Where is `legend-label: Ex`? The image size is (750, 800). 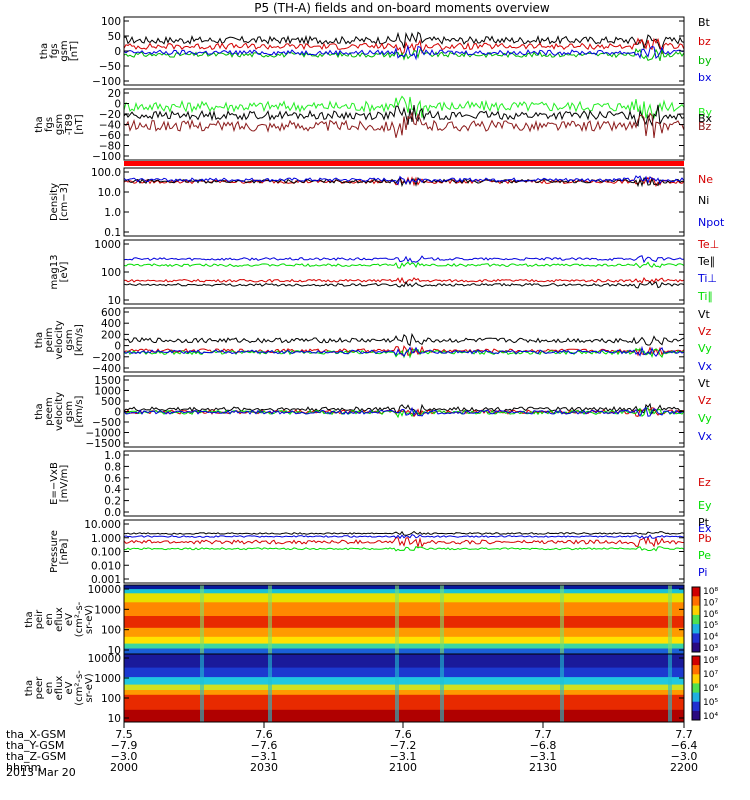
legend-label: Ex is located at coordinates (705, 528).